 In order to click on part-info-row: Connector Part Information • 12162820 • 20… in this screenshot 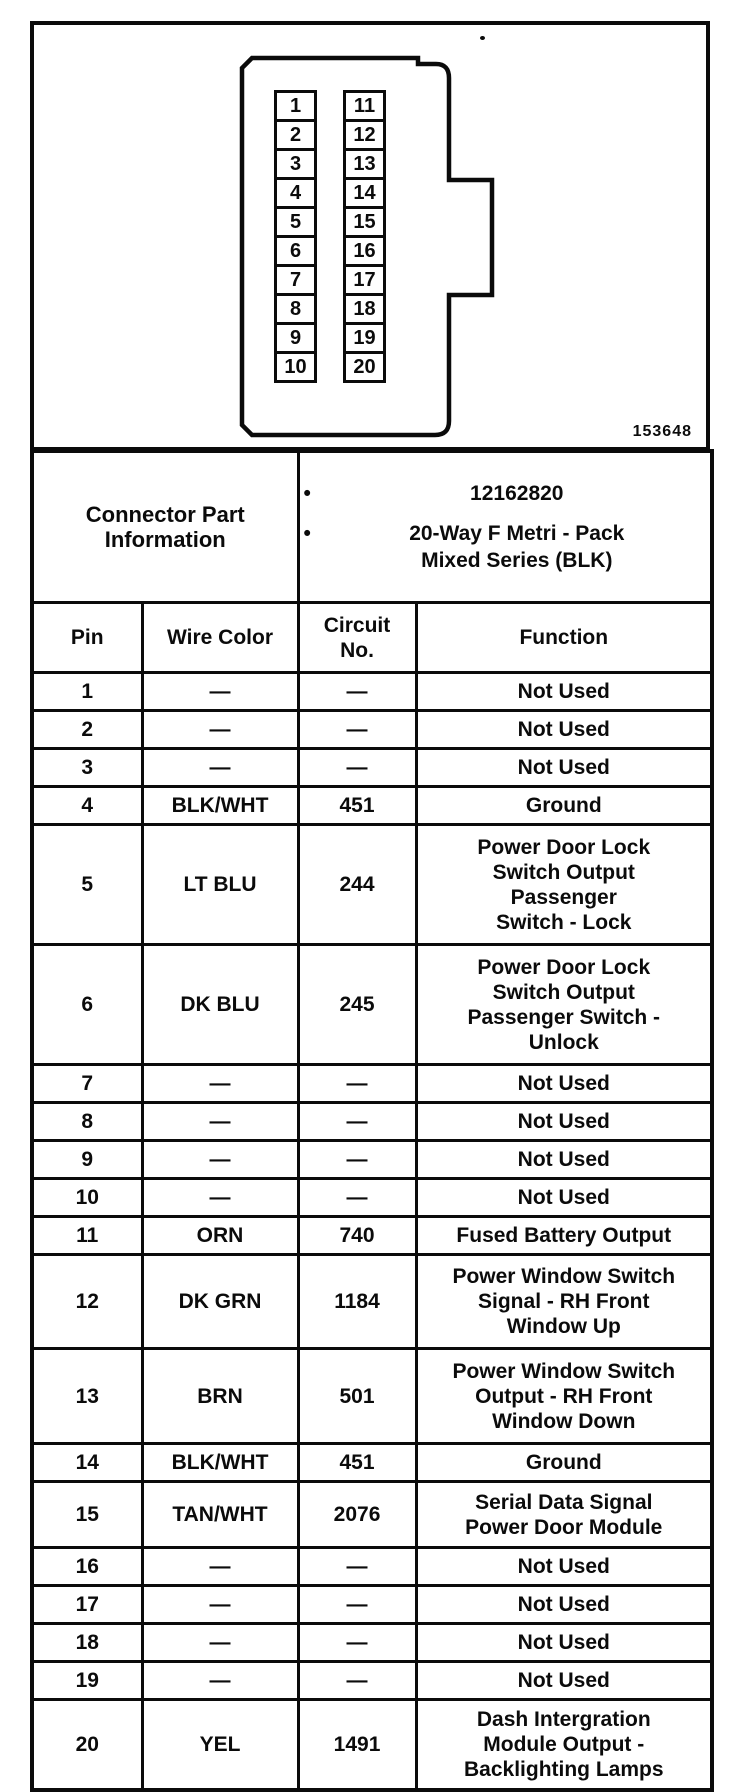, I will do `click(372, 526)`.